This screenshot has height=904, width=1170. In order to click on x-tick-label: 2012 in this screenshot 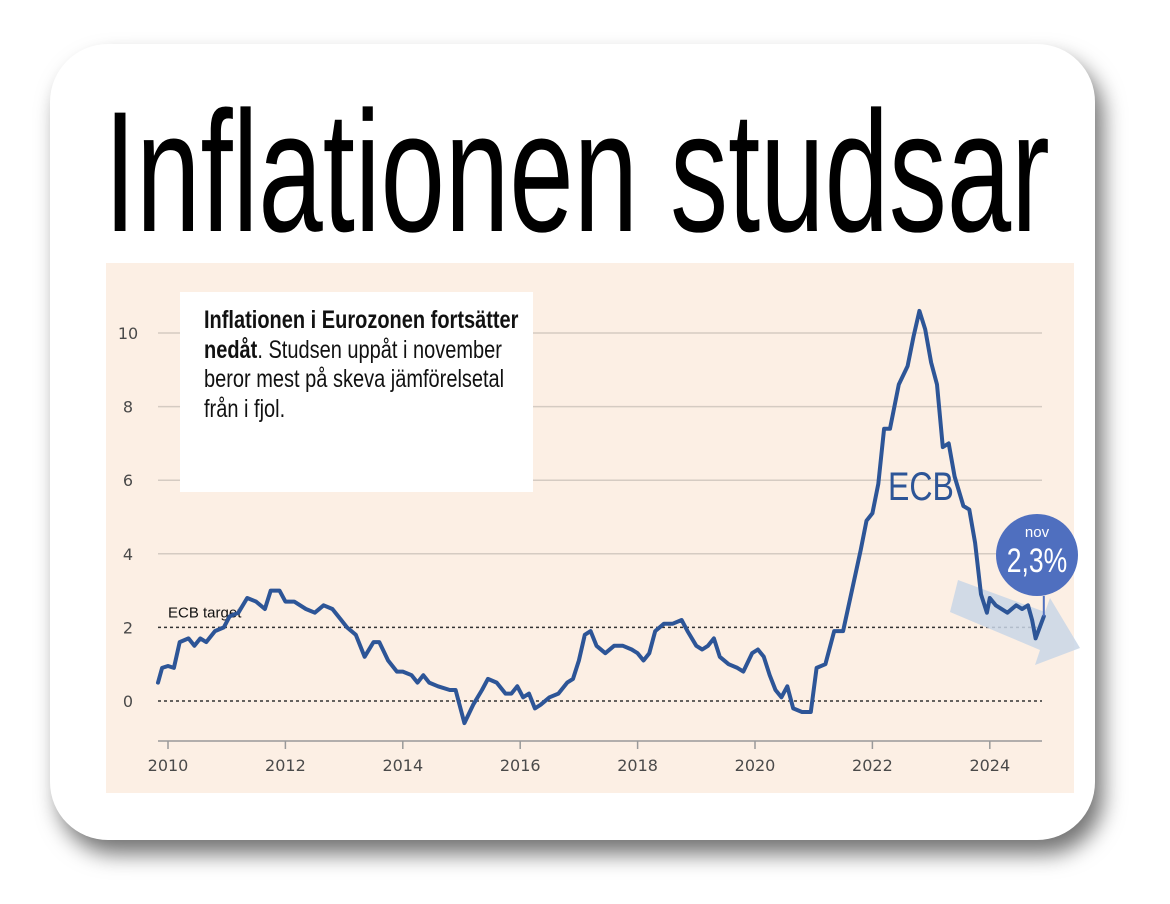, I will do `click(285, 765)`.